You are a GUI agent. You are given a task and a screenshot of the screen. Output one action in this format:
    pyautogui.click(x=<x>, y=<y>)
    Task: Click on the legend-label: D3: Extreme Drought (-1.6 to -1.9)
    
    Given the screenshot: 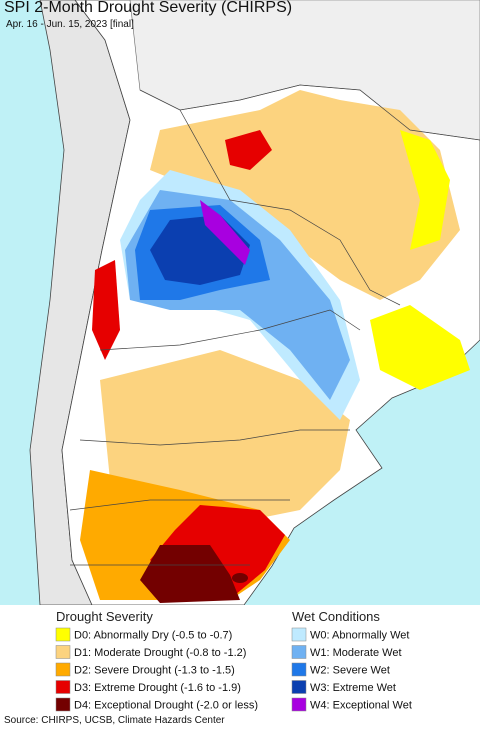 What is the action you would take?
    pyautogui.click(x=157, y=688)
    